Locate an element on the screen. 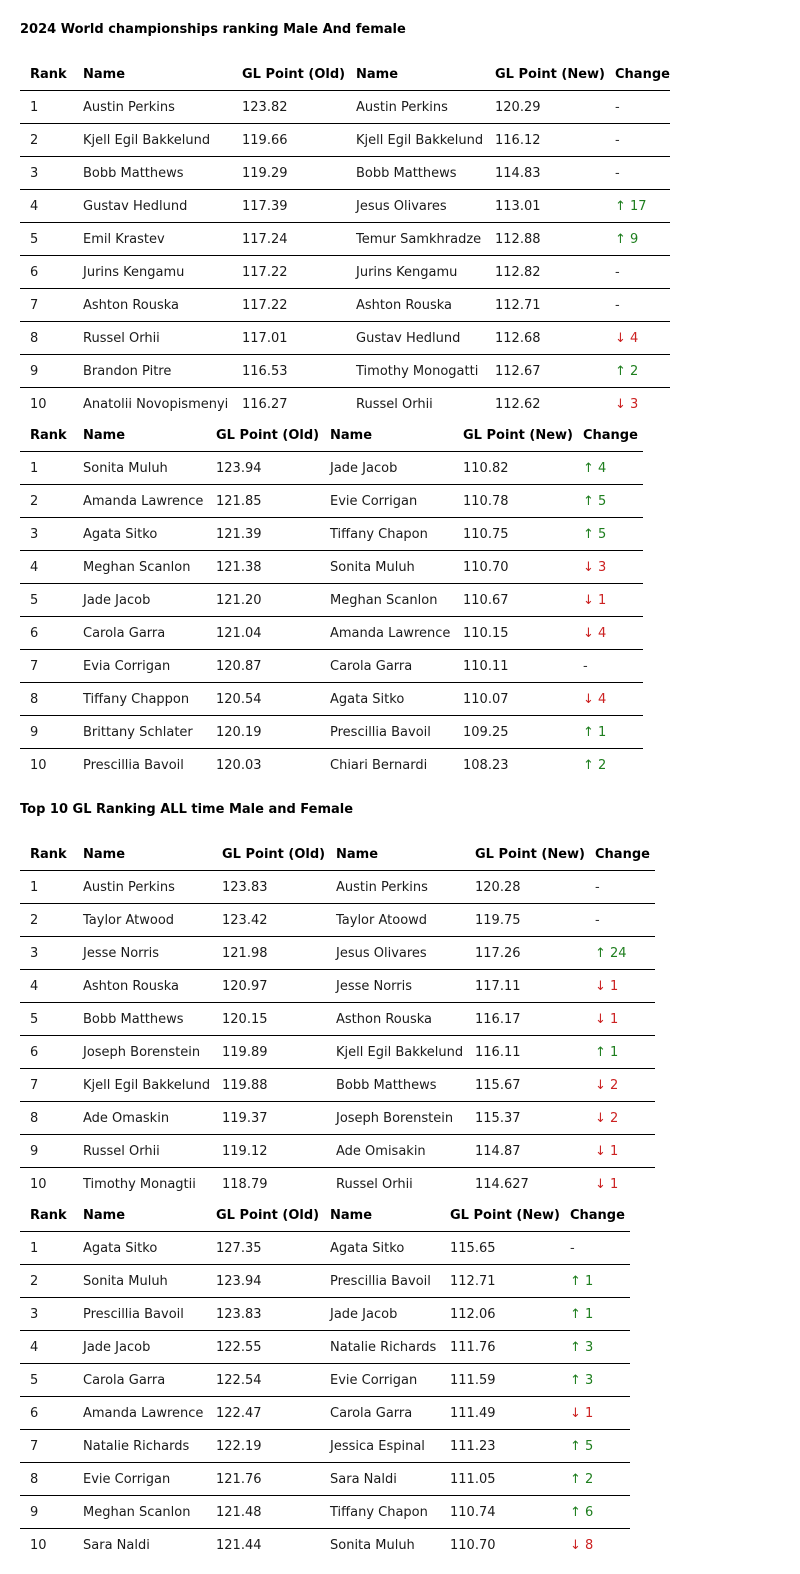 The height and width of the screenshot is (1574, 800). table-row: 7 Ashton Rouska 117.22 Ashton Rouska 112.71- is located at coordinates (345, 305).